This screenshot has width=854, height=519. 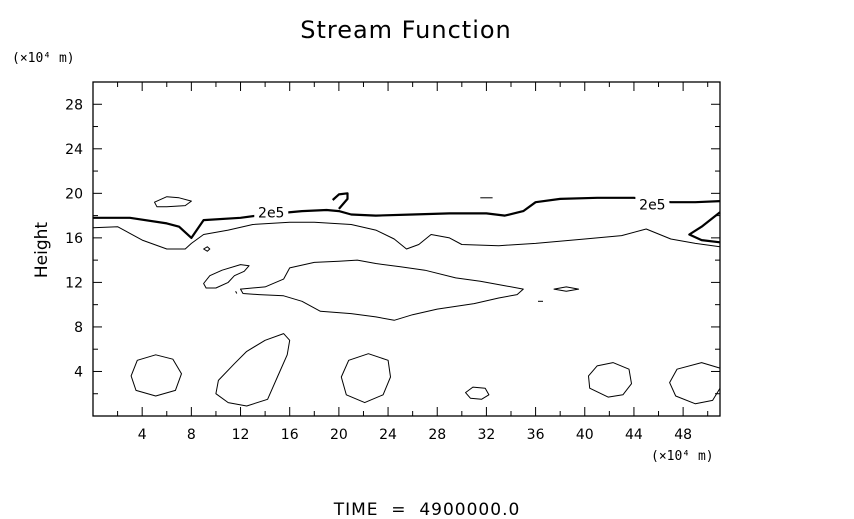 I want to click on x-tick-label: 20, so click(x=339, y=435).